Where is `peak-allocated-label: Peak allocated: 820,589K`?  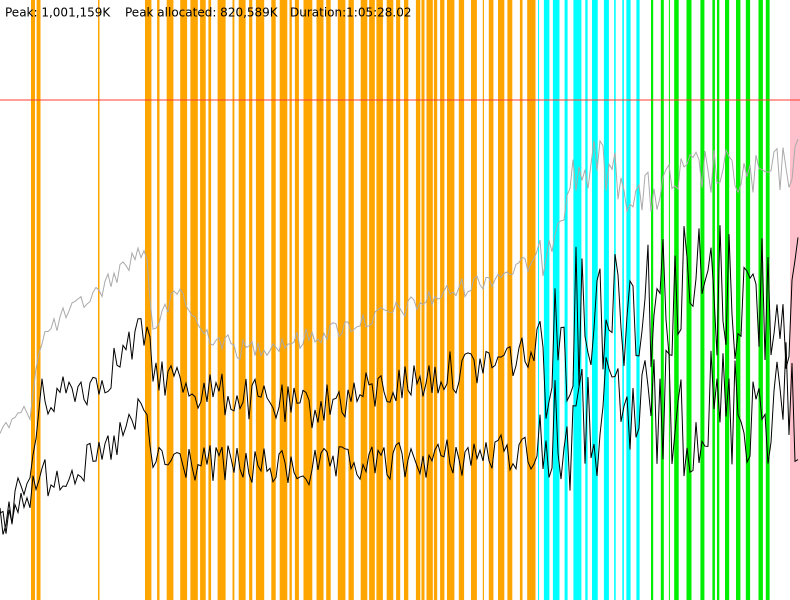
peak-allocated-label: Peak allocated: 820,589K is located at coordinates (202, 13).